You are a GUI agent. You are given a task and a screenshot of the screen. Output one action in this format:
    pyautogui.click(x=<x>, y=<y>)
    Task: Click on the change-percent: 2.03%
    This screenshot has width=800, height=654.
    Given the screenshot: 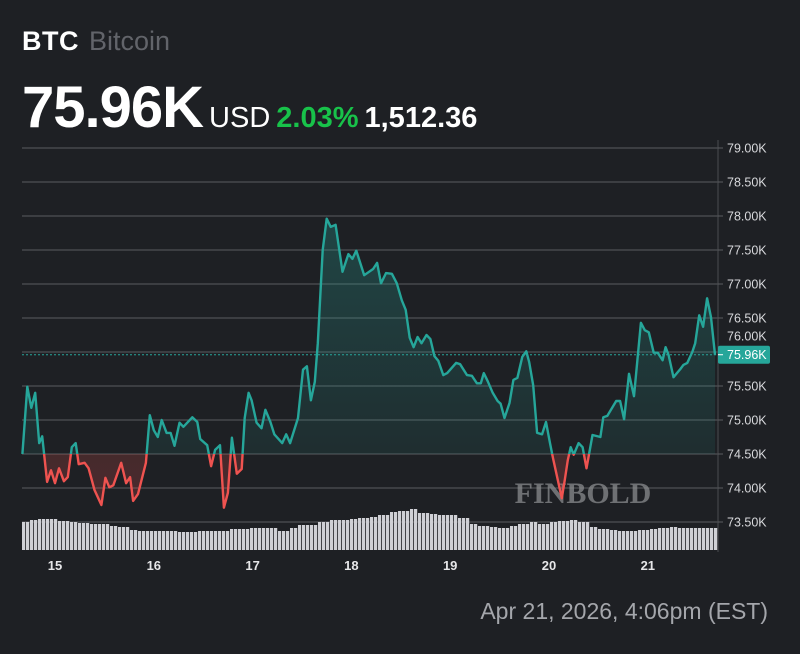 What is the action you would take?
    pyautogui.click(x=317, y=118)
    